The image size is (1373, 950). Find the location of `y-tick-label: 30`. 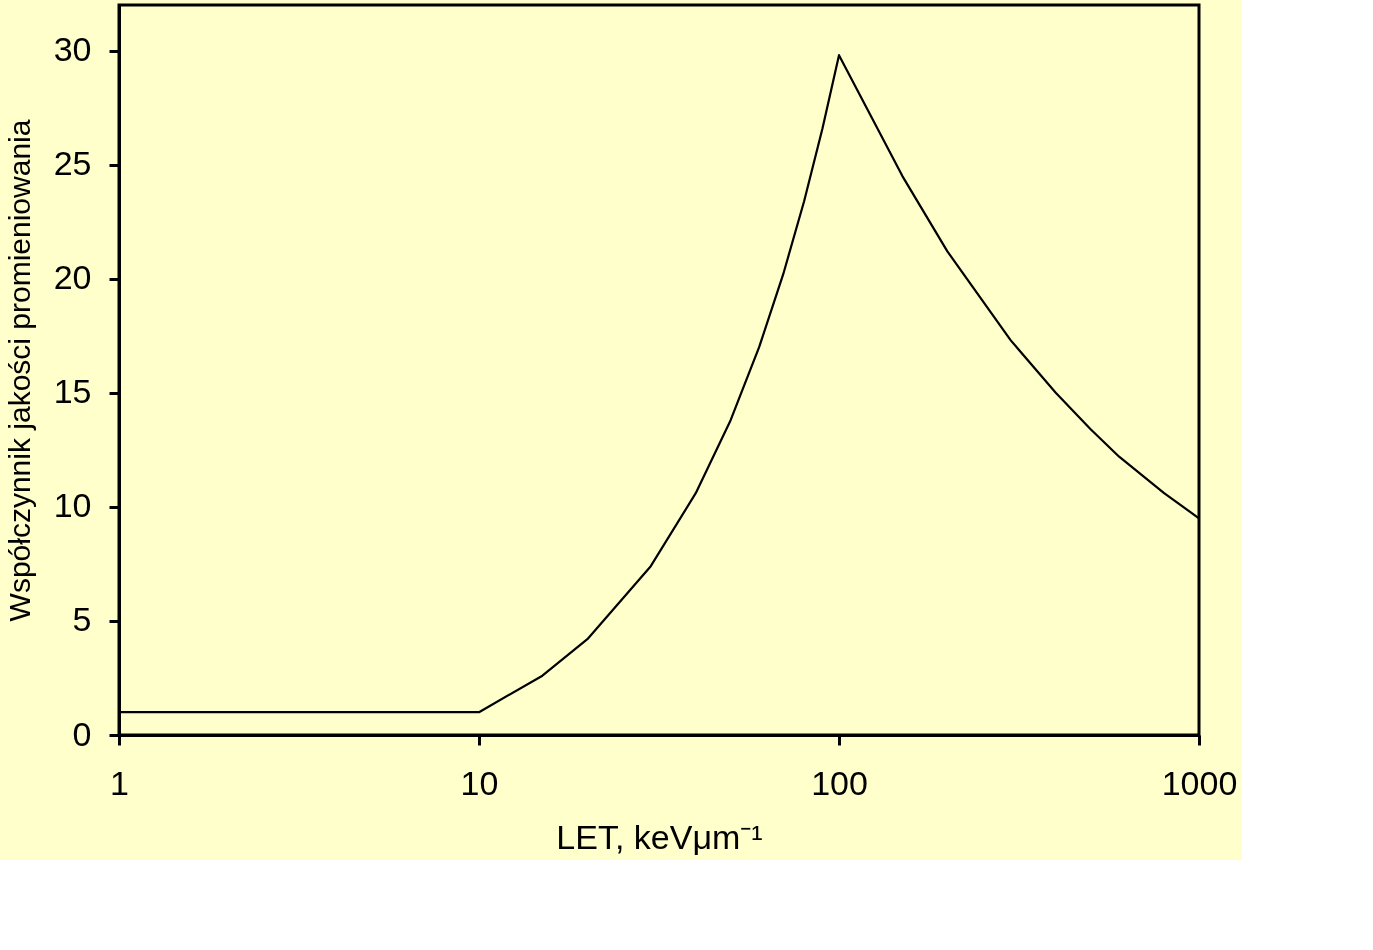

y-tick-label: 30 is located at coordinates (72, 49).